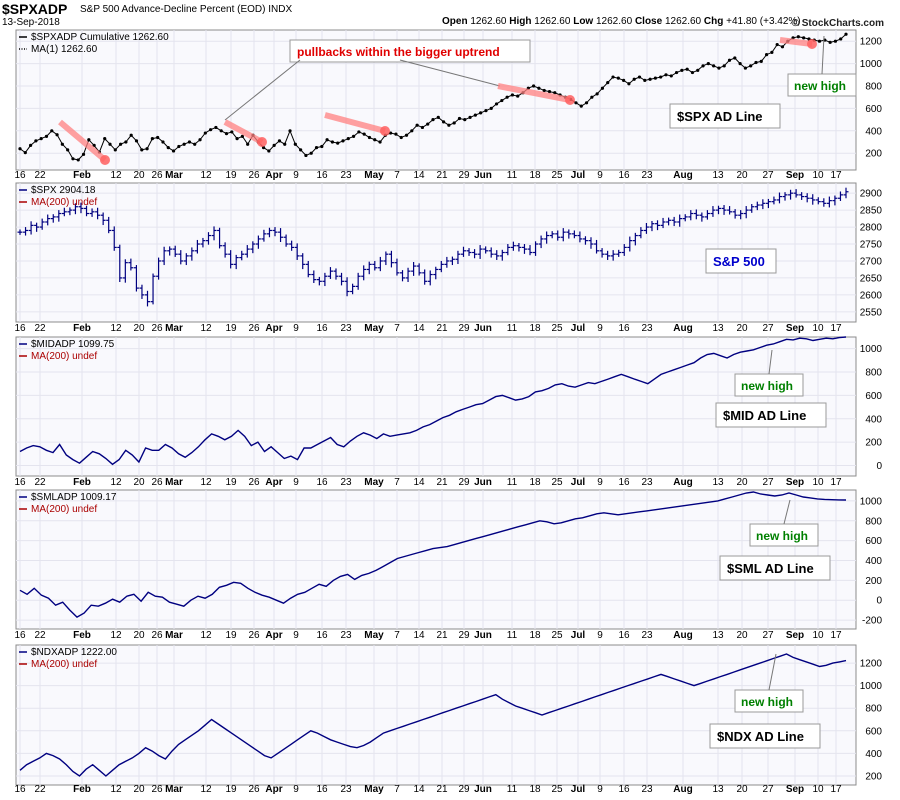 The image size is (900, 800). What do you see at coordinates (139, 635) in the screenshot?
I see `x-tick-label: 20` at bounding box center [139, 635].